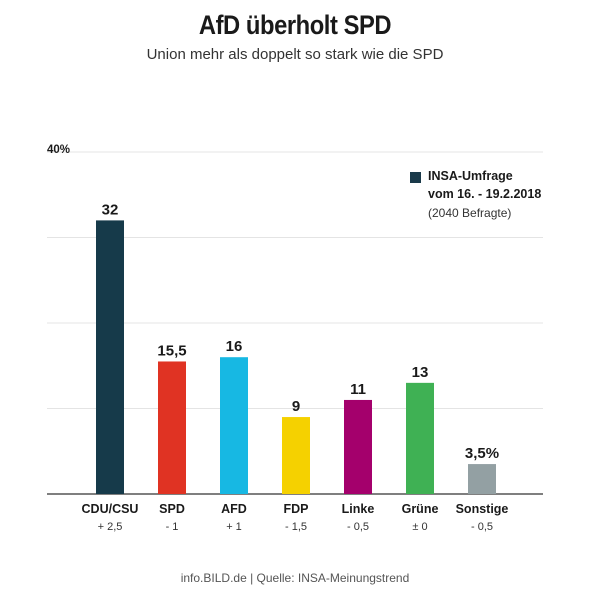 This screenshot has height=590, width=590. What do you see at coordinates (171, 350) in the screenshot?
I see `data-label: 15,5` at bounding box center [171, 350].